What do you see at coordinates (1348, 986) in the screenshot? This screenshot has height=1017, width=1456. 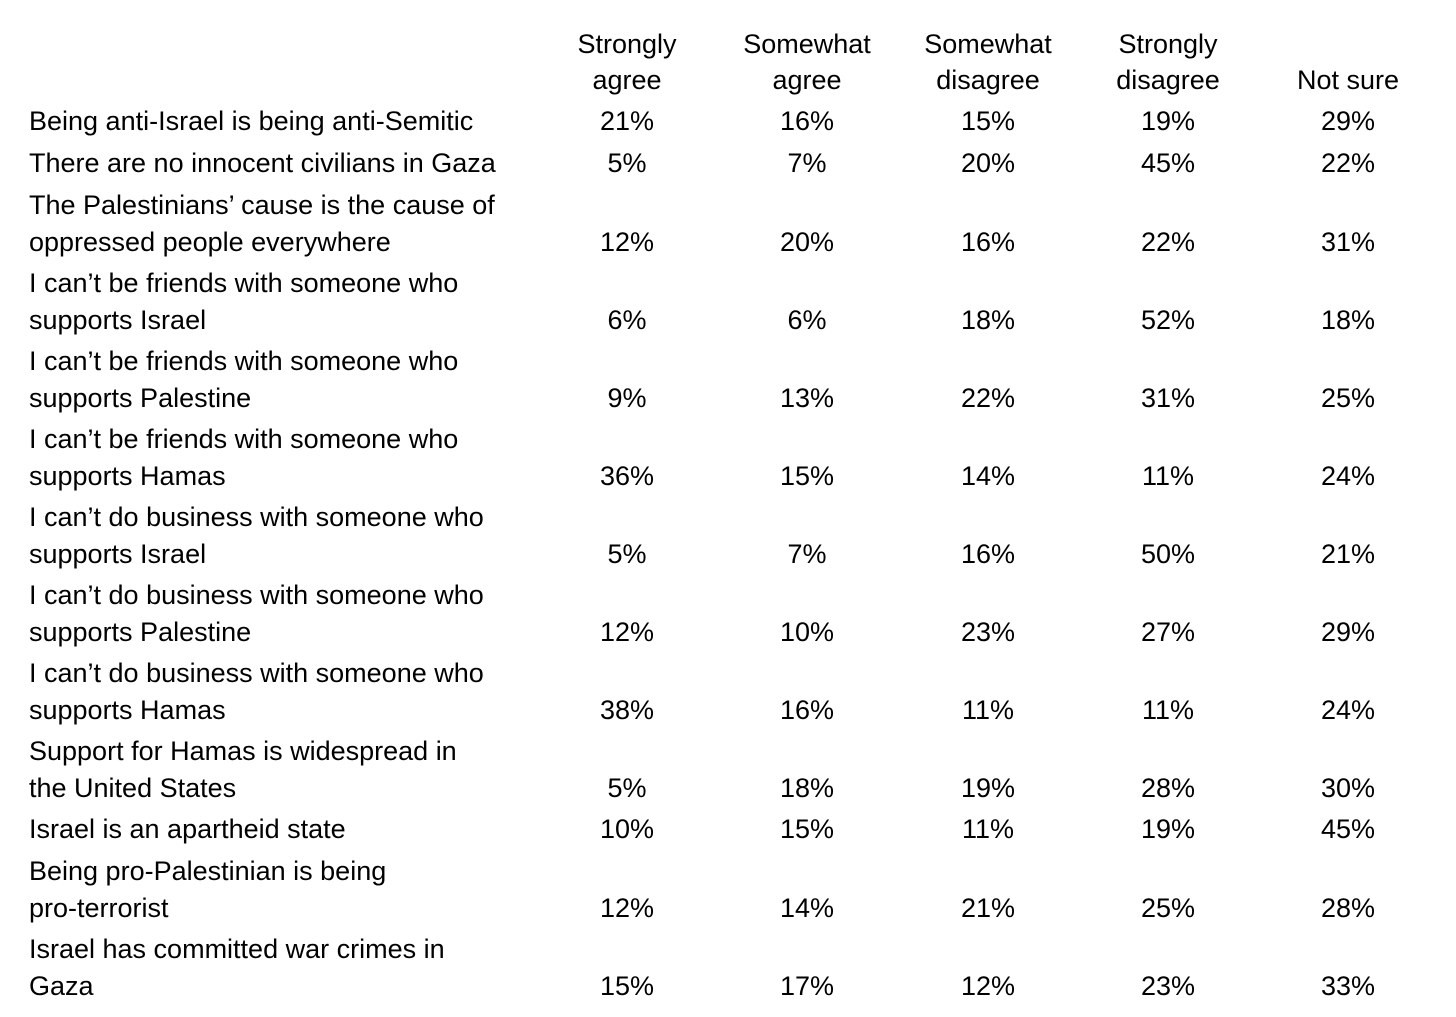 I see `value-cell: 33%` at bounding box center [1348, 986].